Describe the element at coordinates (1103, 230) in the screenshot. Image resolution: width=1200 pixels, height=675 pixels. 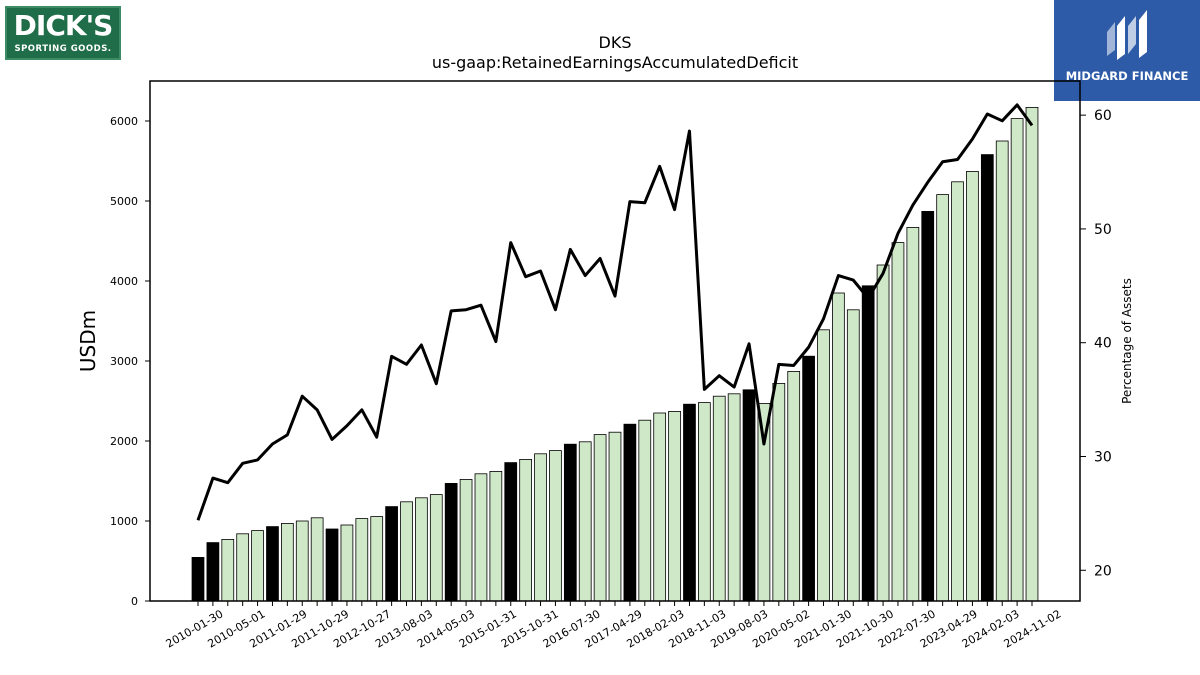
I see `y2-tick-label-50: 50` at that location.